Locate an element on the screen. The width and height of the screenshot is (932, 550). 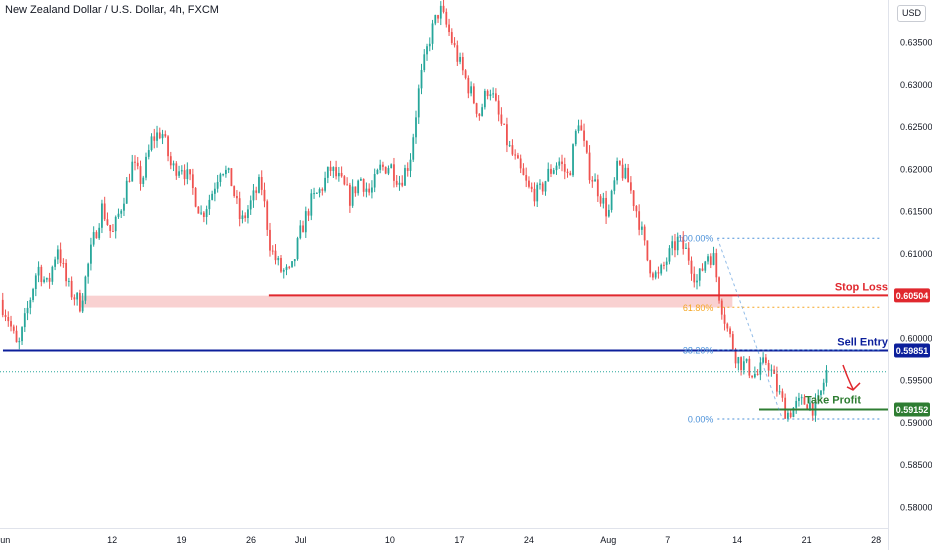
price-tick-label: 0.62500 is located at coordinates (916, 127).